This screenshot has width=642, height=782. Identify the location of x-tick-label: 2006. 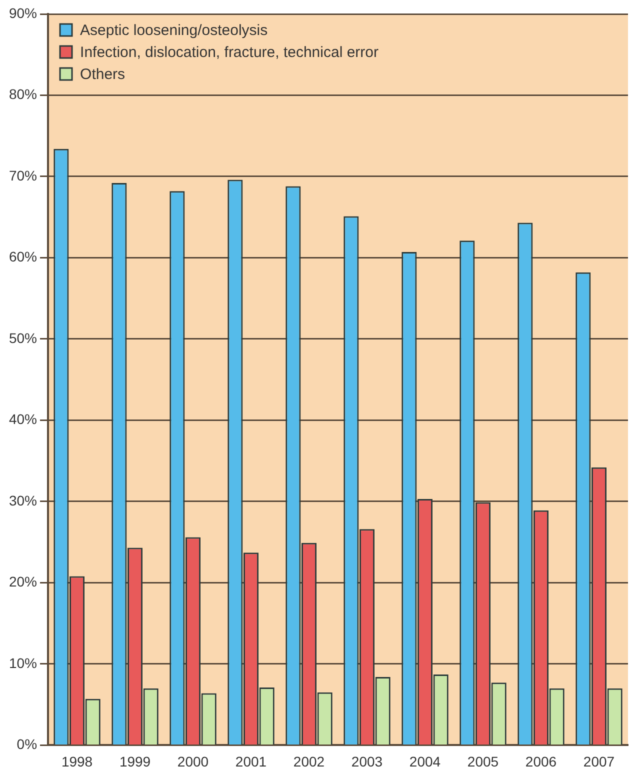
(541, 761).